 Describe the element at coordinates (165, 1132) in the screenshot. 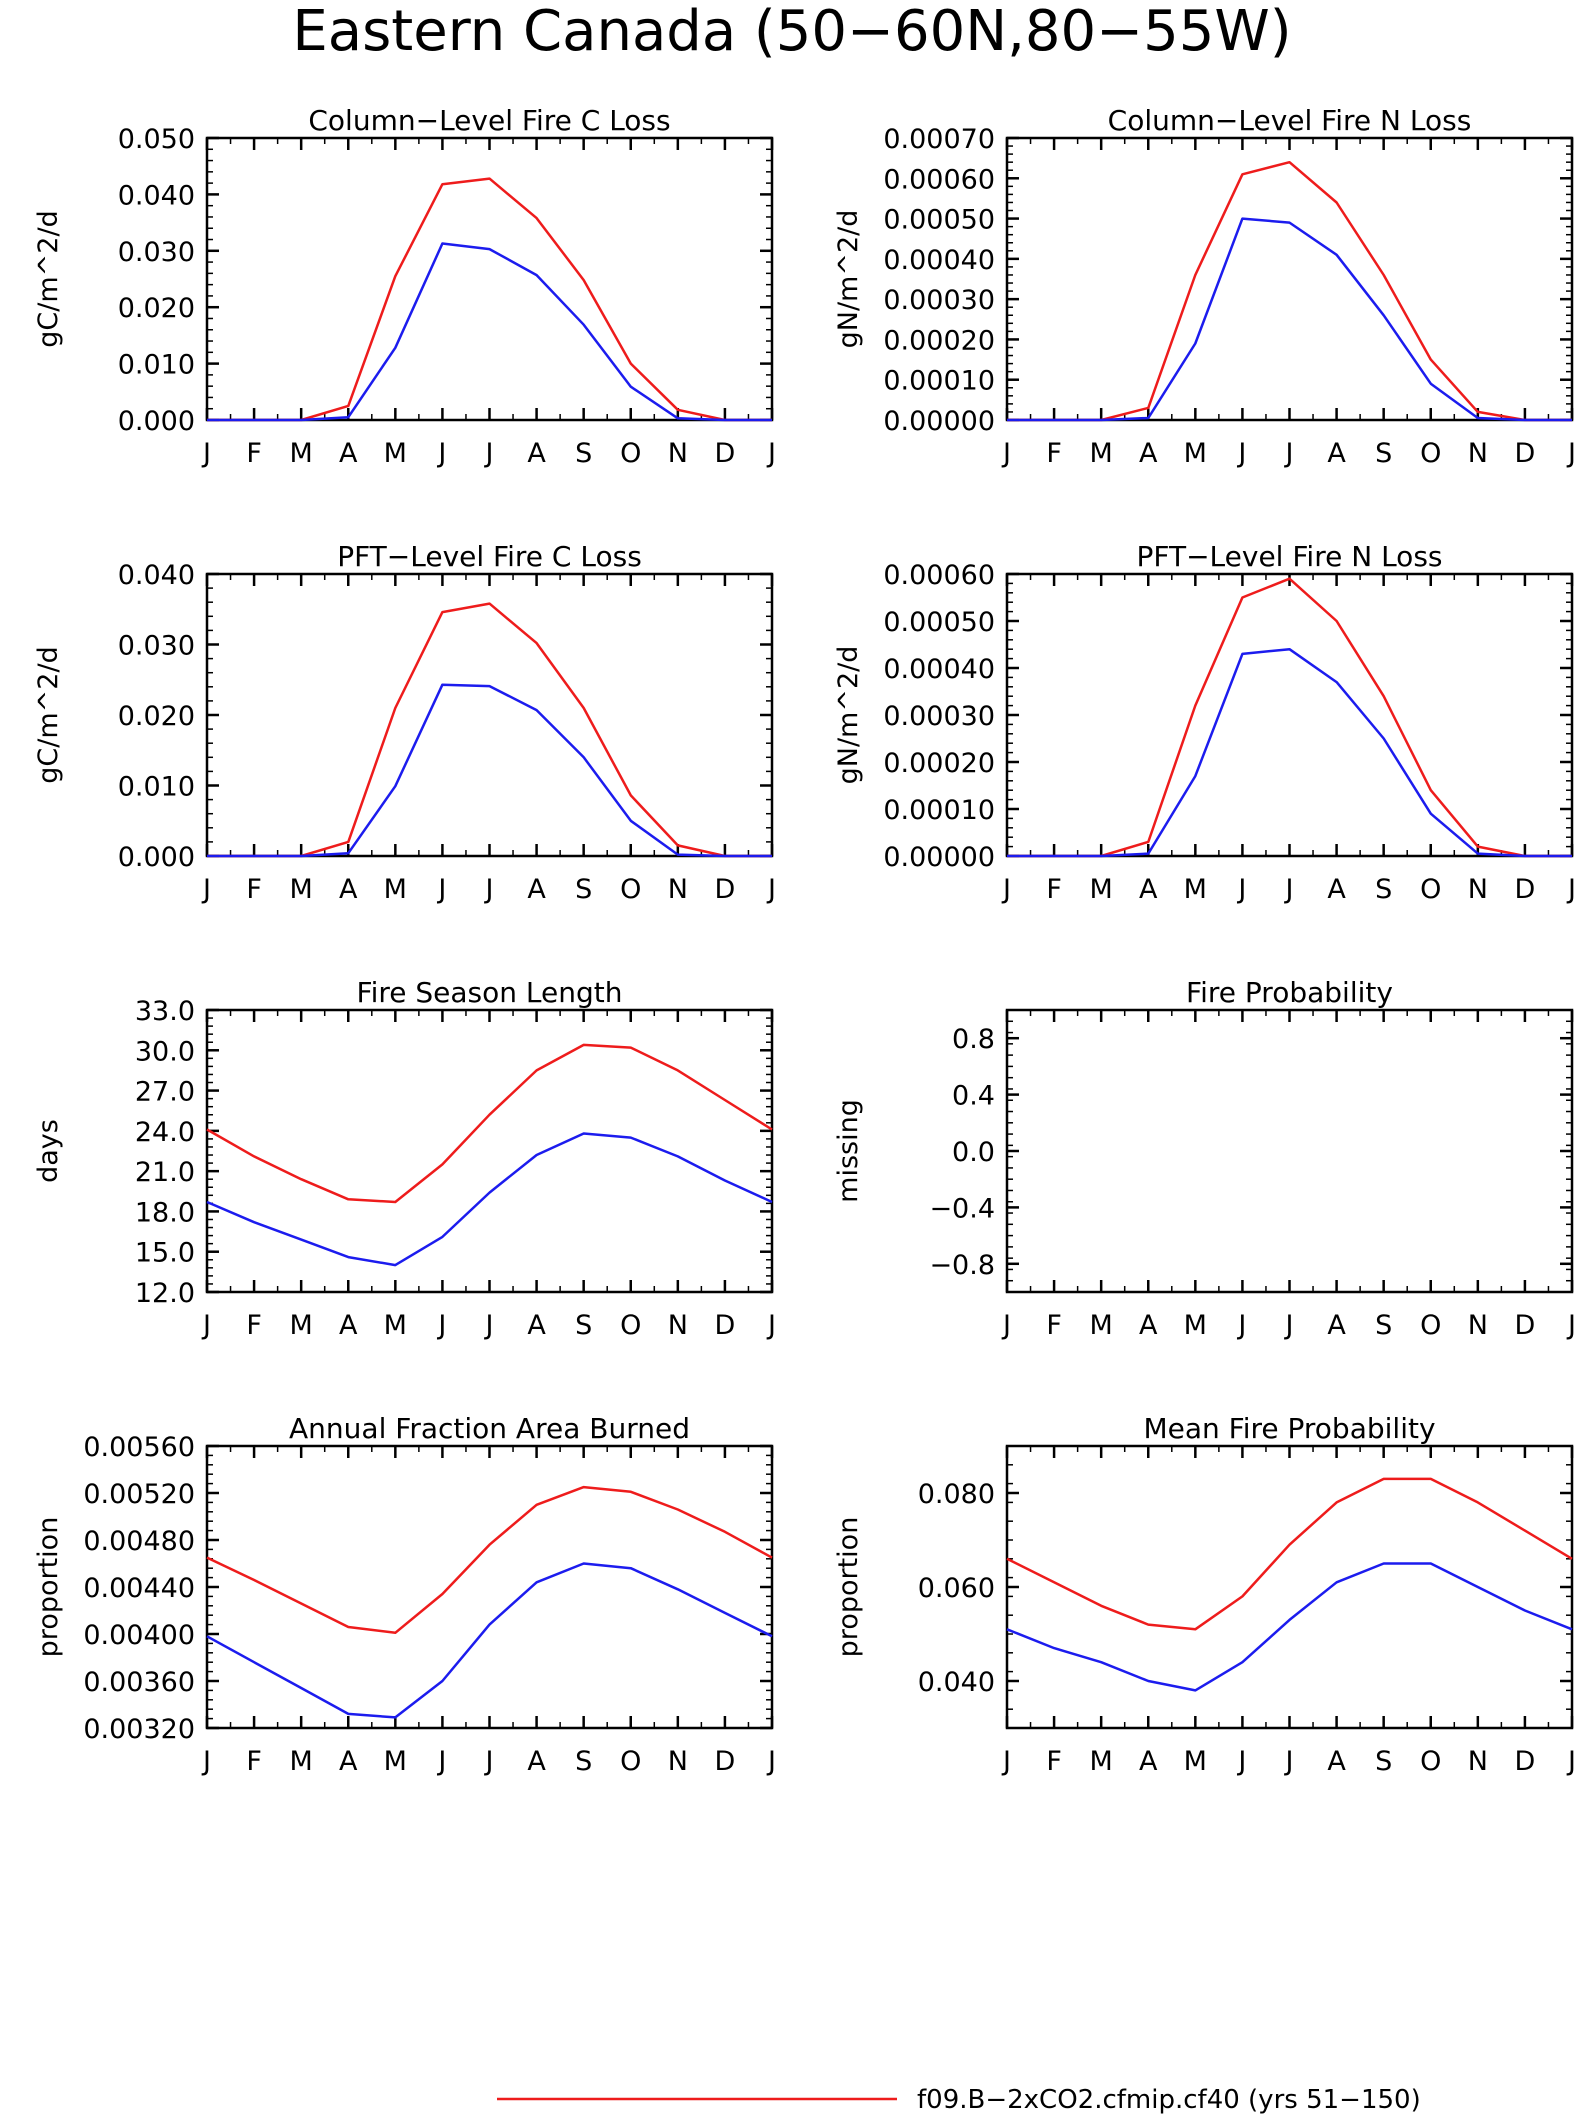

I see `y-tick-label: 24.0` at that location.